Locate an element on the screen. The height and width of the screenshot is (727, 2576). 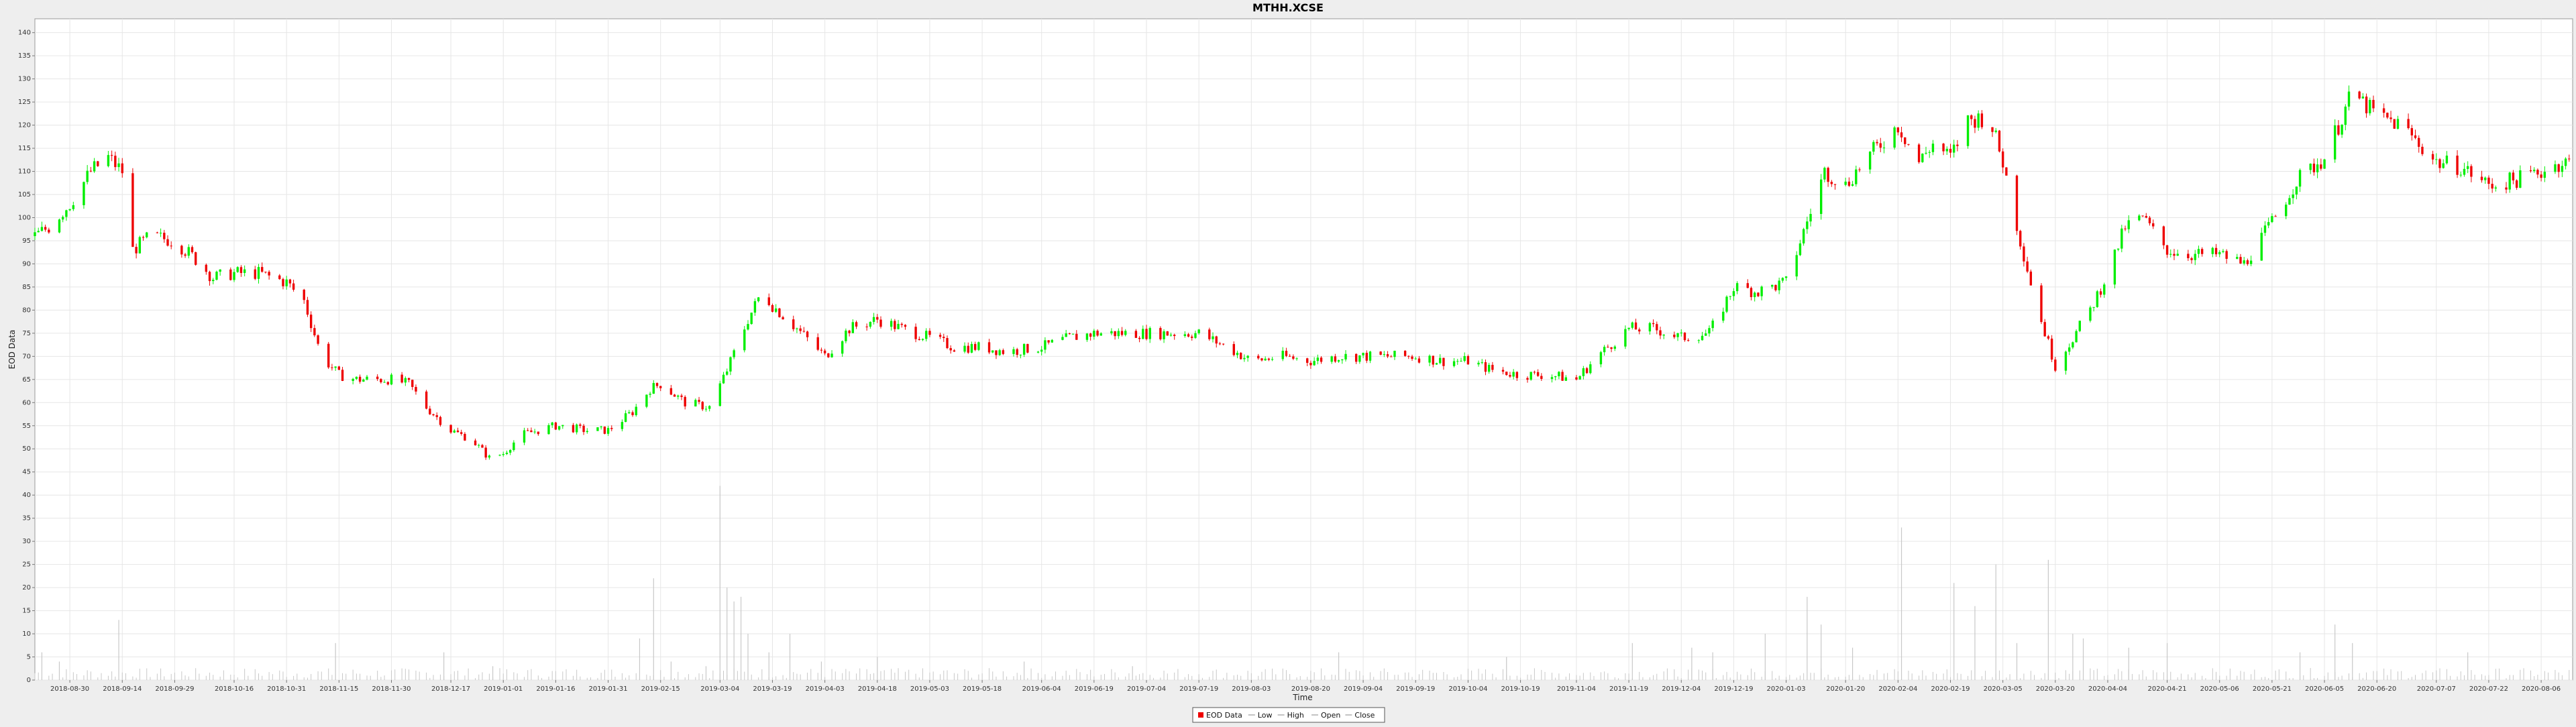
y-tick-label: 130 is located at coordinates (24, 79).